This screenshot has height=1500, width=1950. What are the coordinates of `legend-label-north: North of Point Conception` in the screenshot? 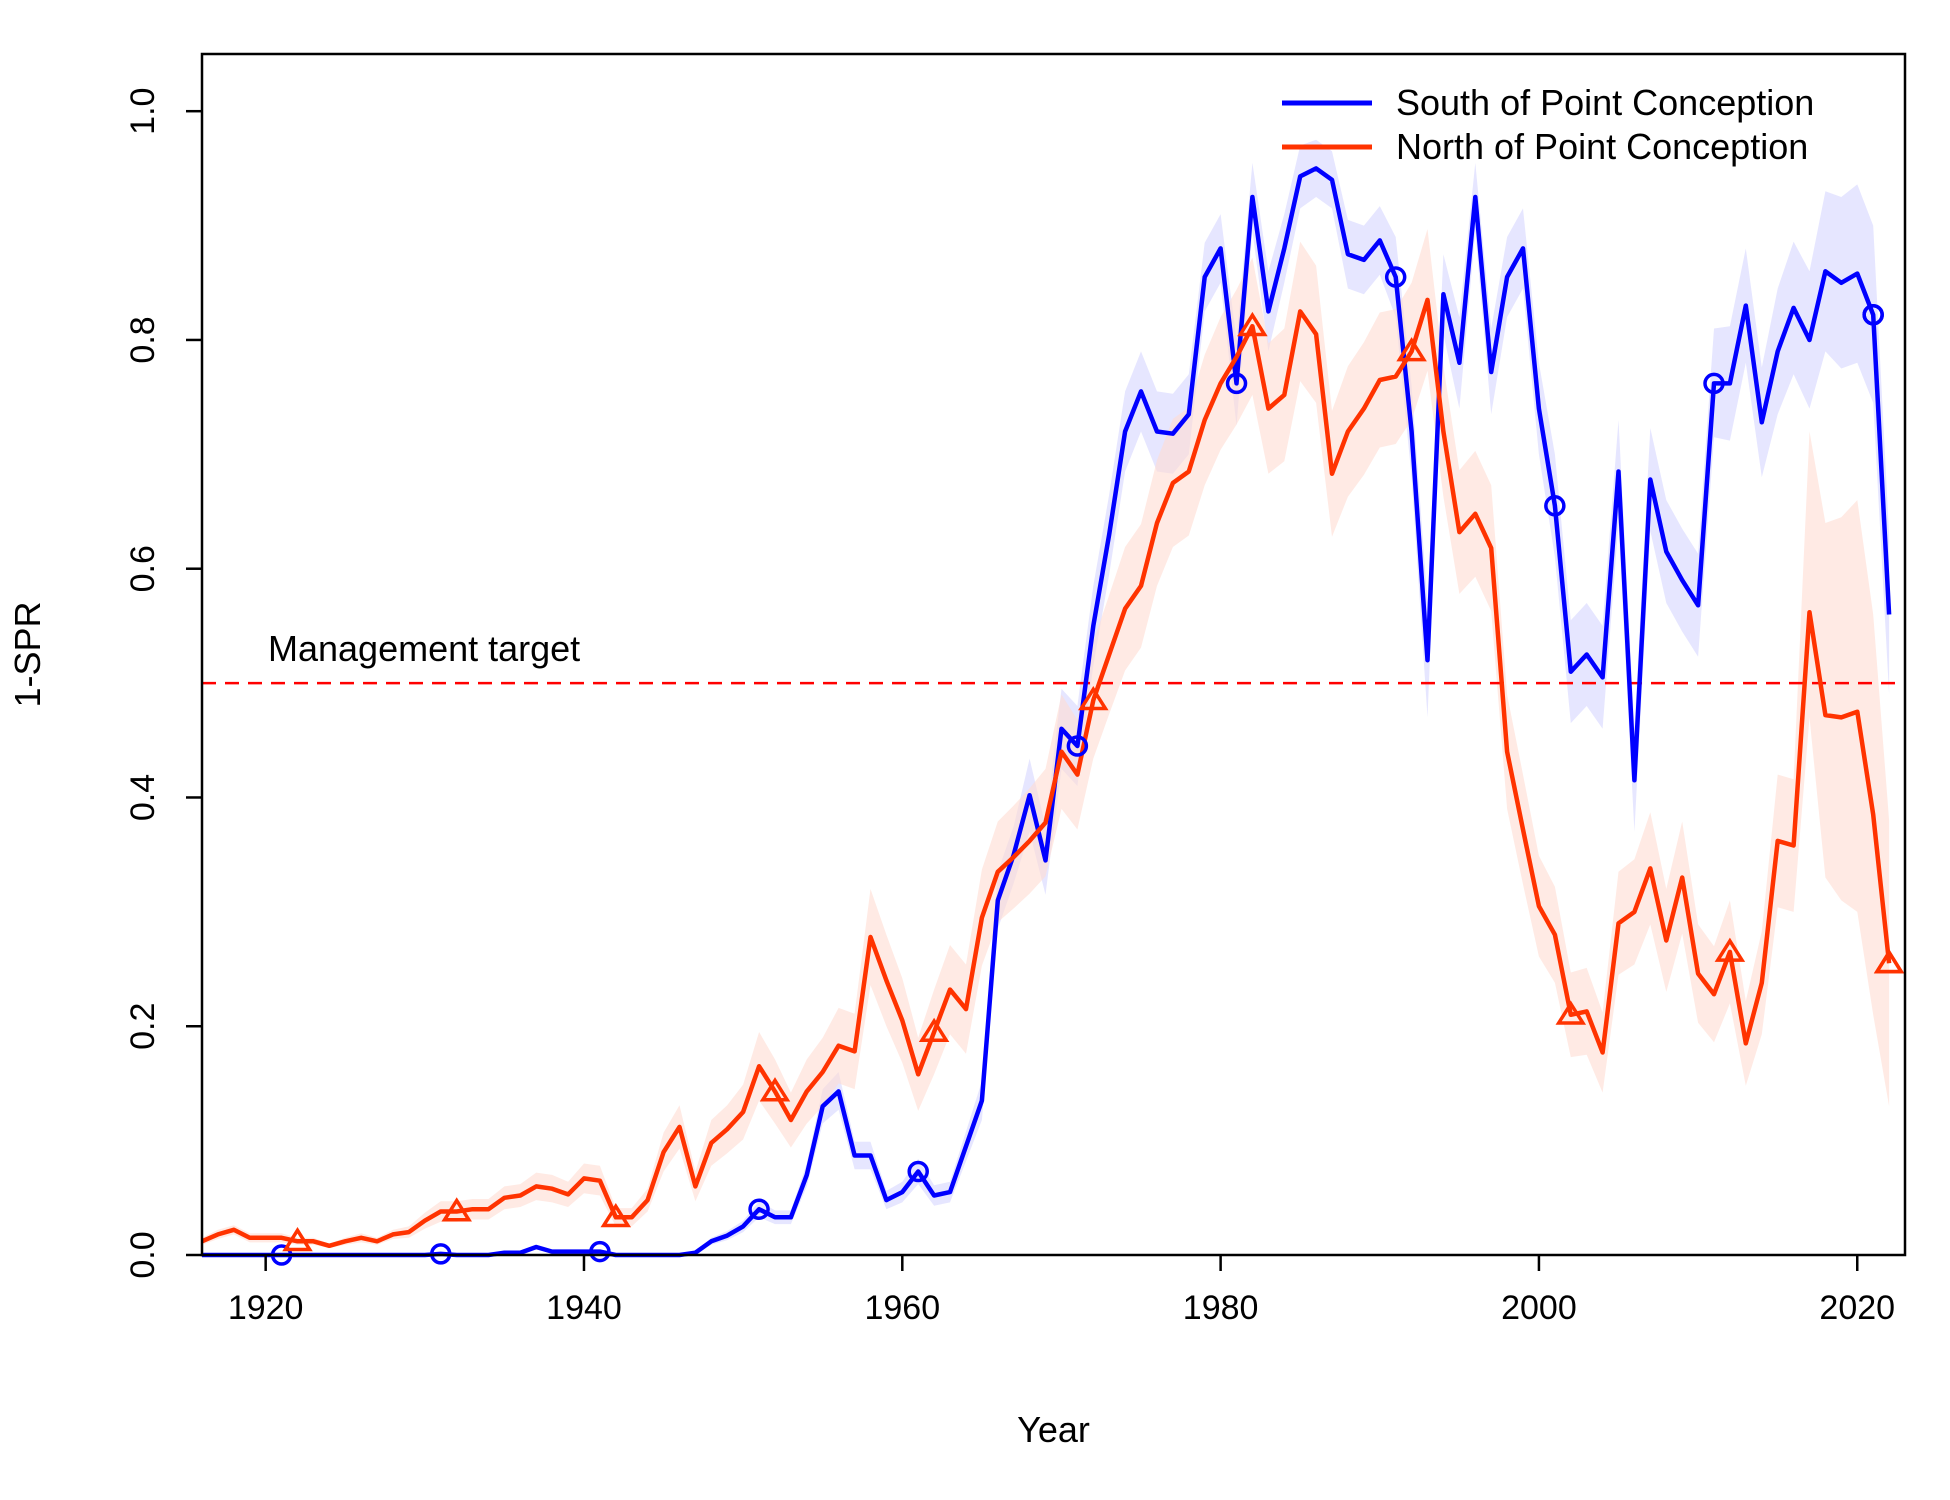 It's located at (1602, 146).